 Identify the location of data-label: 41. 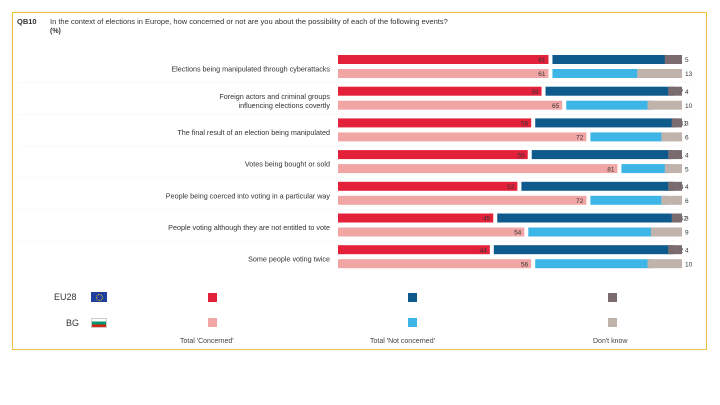
(684, 124).